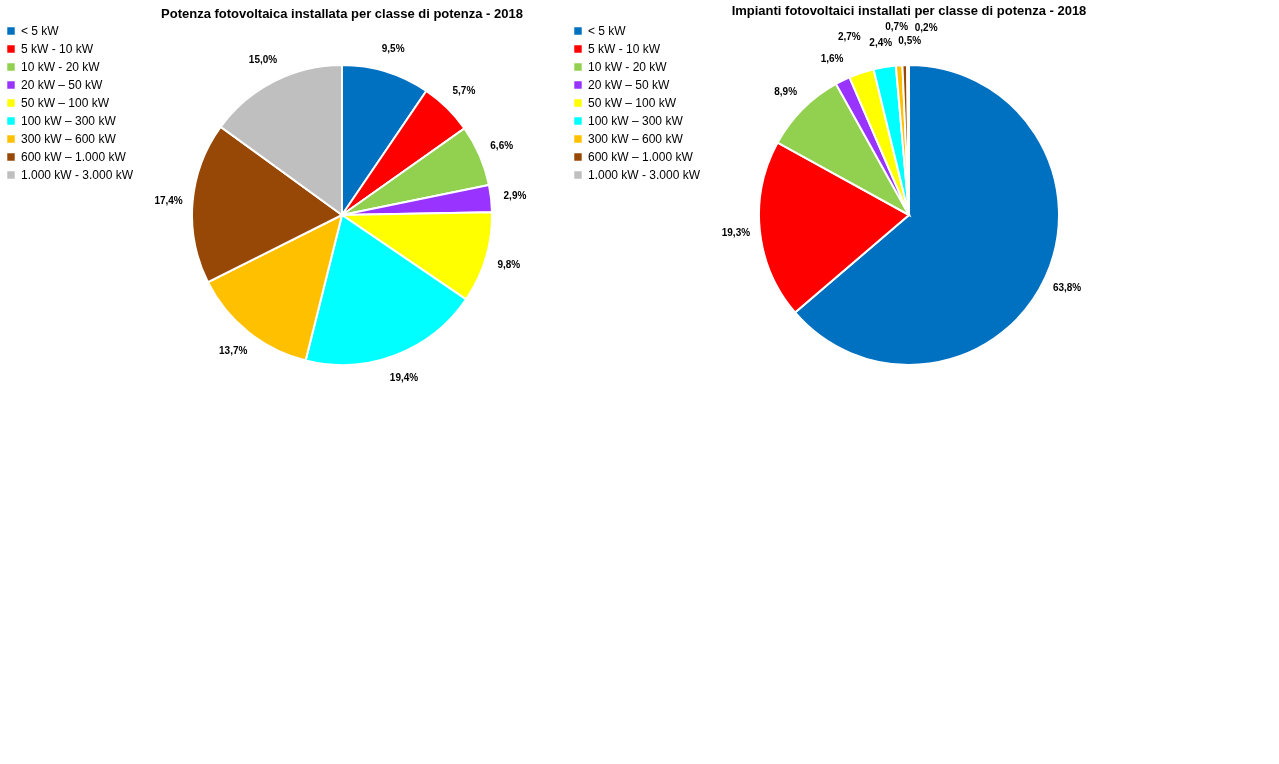 This screenshot has width=1279, height=764. I want to click on data-label: 9,5%, so click(393, 48).